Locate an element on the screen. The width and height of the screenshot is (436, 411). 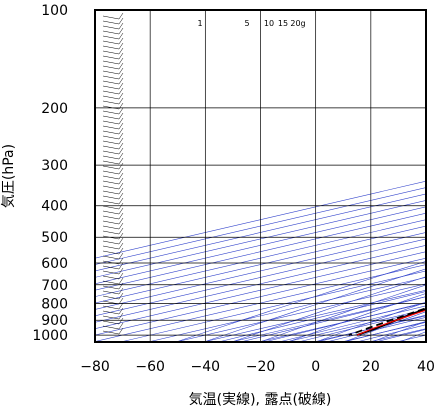
mixing-ratio-labels: 1 5 10 15 20g is located at coordinates (251, 23).